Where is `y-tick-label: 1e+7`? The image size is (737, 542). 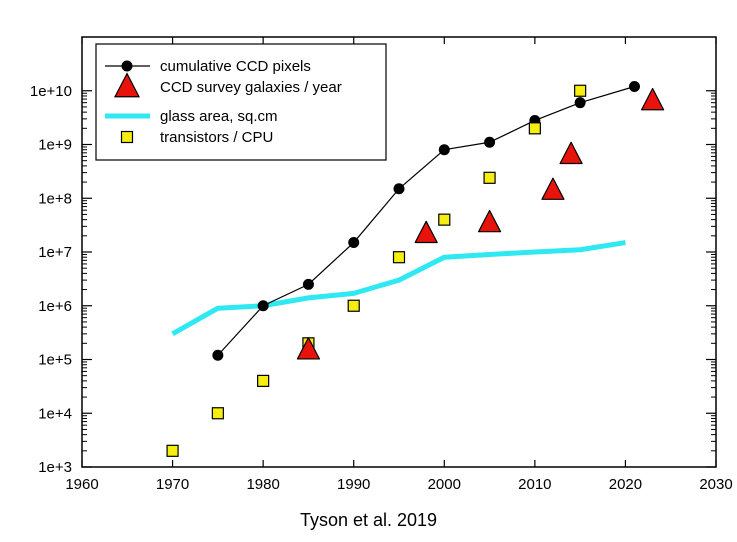 y-tick-label: 1e+7 is located at coordinates (55, 252).